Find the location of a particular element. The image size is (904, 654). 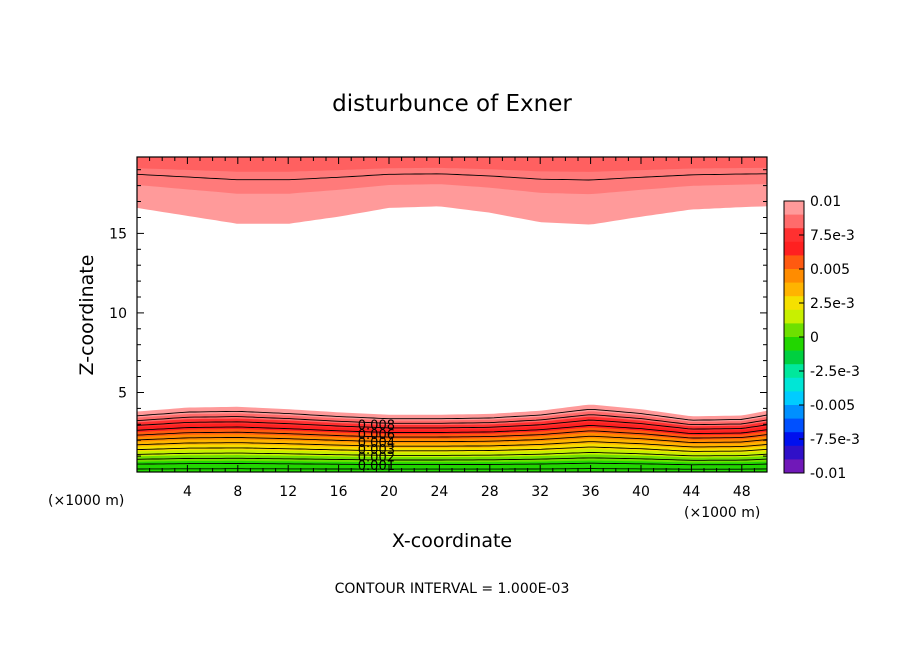

x-tick-label: 12 is located at coordinates (288, 492).